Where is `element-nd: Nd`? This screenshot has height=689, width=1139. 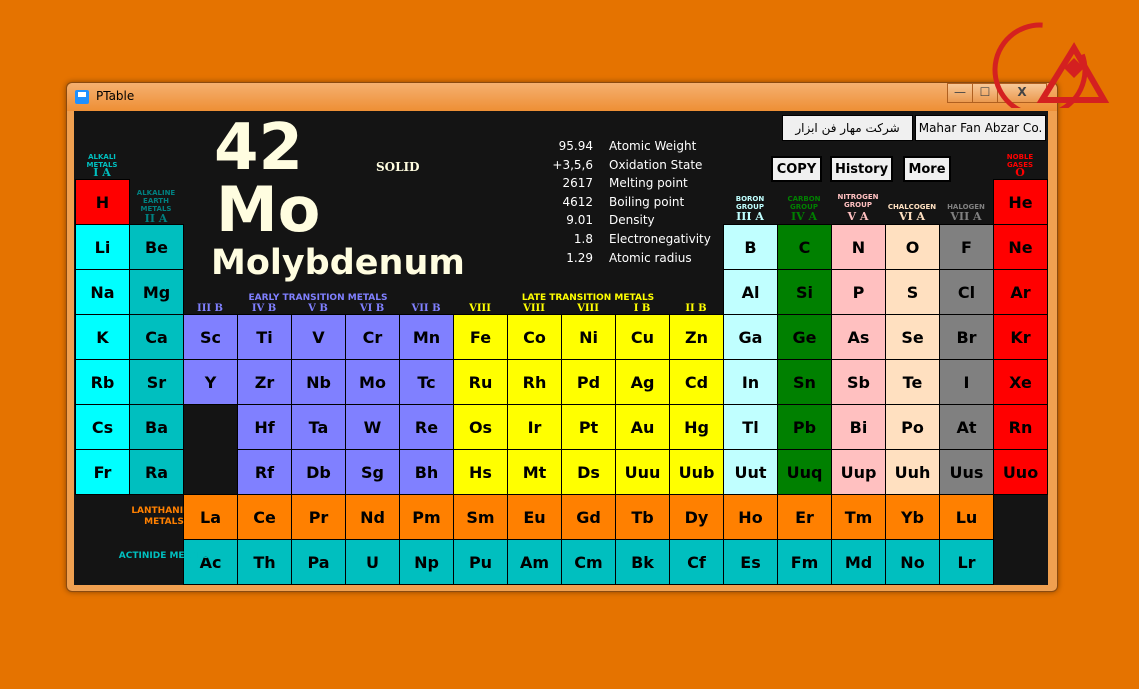 element-nd: Nd is located at coordinates (372, 517).